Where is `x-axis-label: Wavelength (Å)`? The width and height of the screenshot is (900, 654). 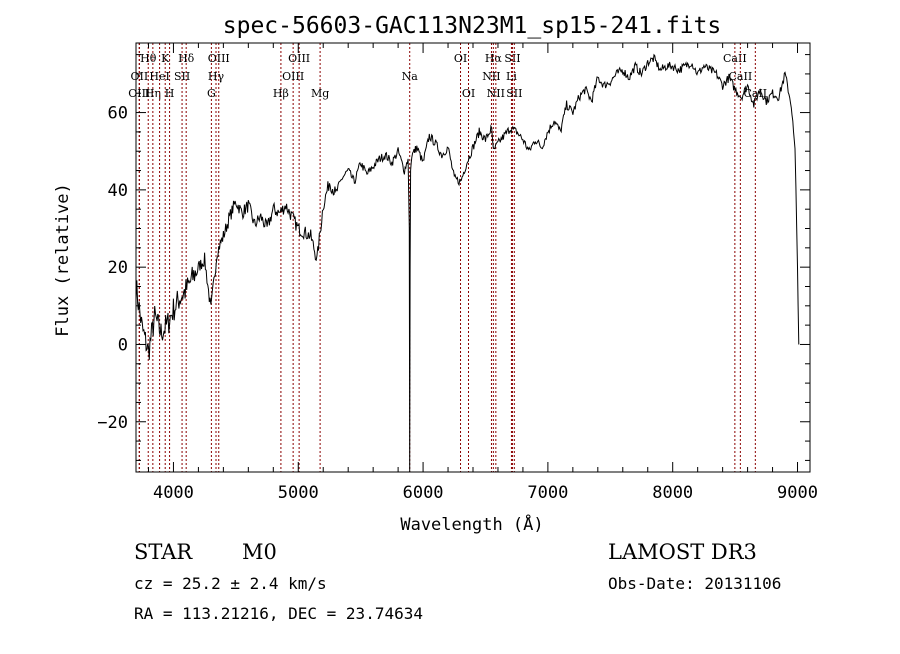
x-axis-label: Wavelength (Å) is located at coordinates (471, 524).